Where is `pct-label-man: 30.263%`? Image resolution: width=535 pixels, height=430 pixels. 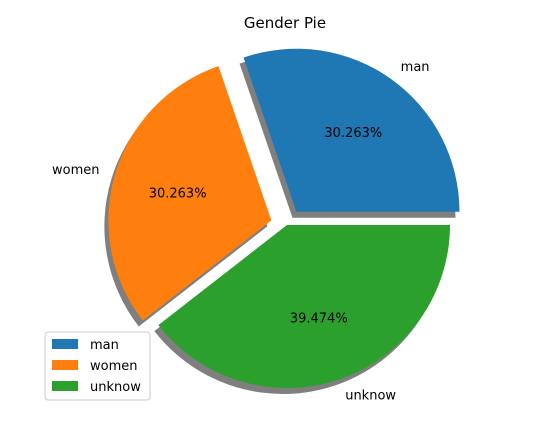
pct-label-man: 30.263% is located at coordinates (353, 133).